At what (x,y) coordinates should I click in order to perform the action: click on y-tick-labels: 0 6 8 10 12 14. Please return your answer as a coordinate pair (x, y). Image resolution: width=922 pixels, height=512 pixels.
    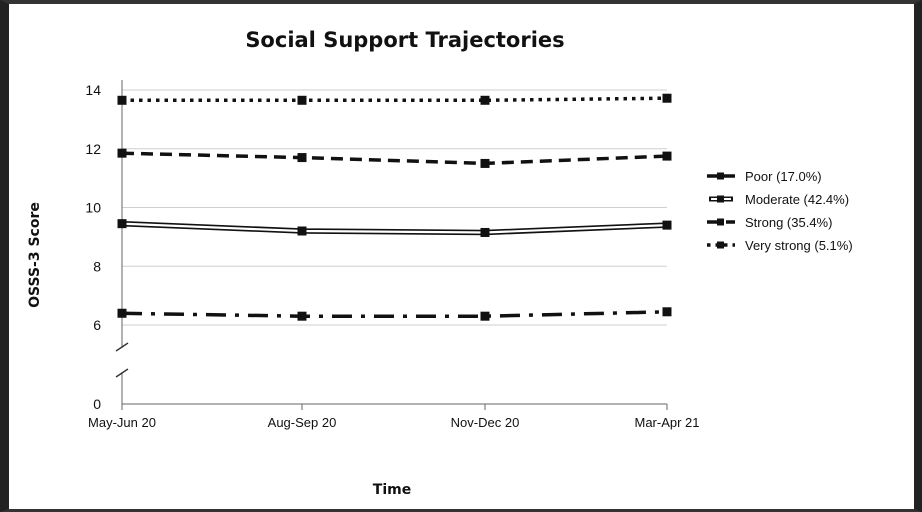
    Looking at the image, I should click on (93, 247).